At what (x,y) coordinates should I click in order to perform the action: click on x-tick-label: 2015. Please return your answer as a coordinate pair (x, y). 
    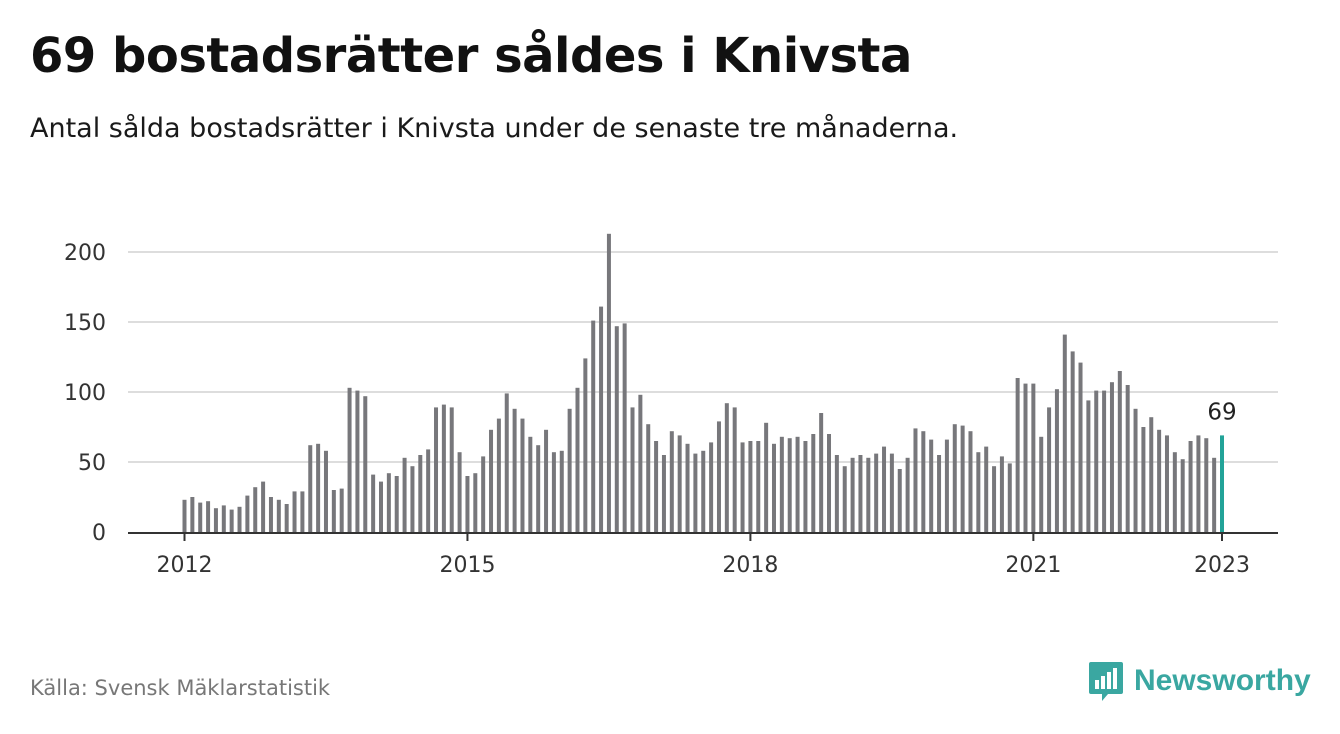
    Looking at the image, I should click on (467, 565).